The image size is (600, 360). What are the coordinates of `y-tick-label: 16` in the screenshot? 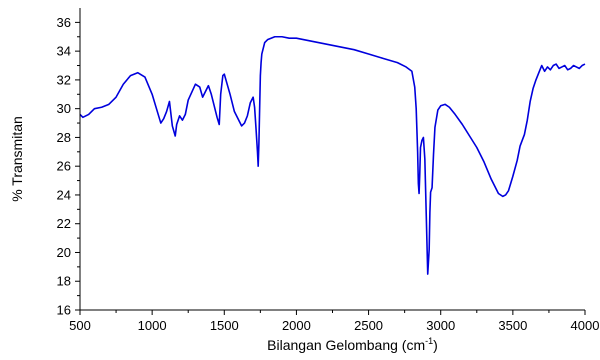 It's located at (64, 310).